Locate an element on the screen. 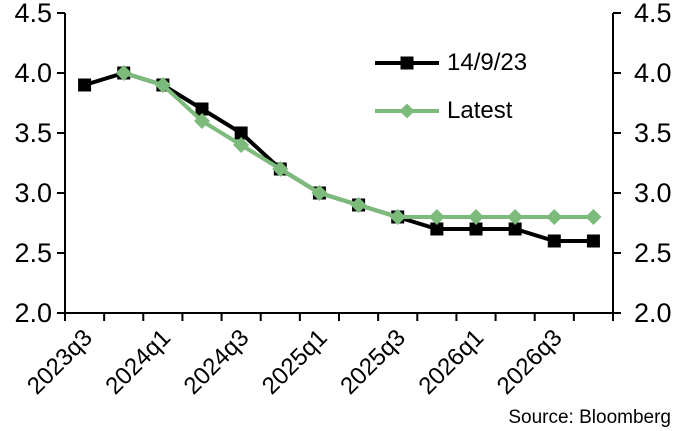 The height and width of the screenshot is (431, 685). x-tick-label: 2025q1 is located at coordinates (295, 362).